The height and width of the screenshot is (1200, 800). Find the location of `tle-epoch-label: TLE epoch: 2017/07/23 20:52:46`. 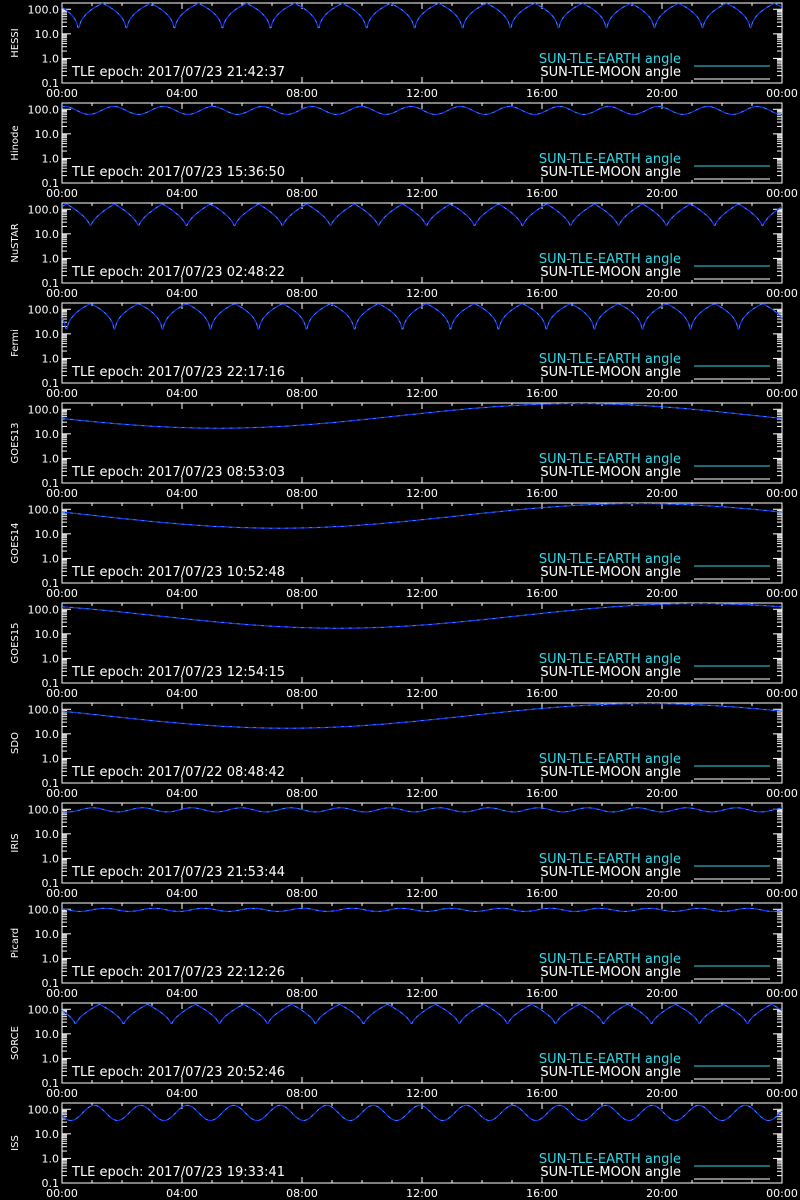

tle-epoch-label: TLE epoch: 2017/07/23 20:52:46 is located at coordinates (178, 1072).